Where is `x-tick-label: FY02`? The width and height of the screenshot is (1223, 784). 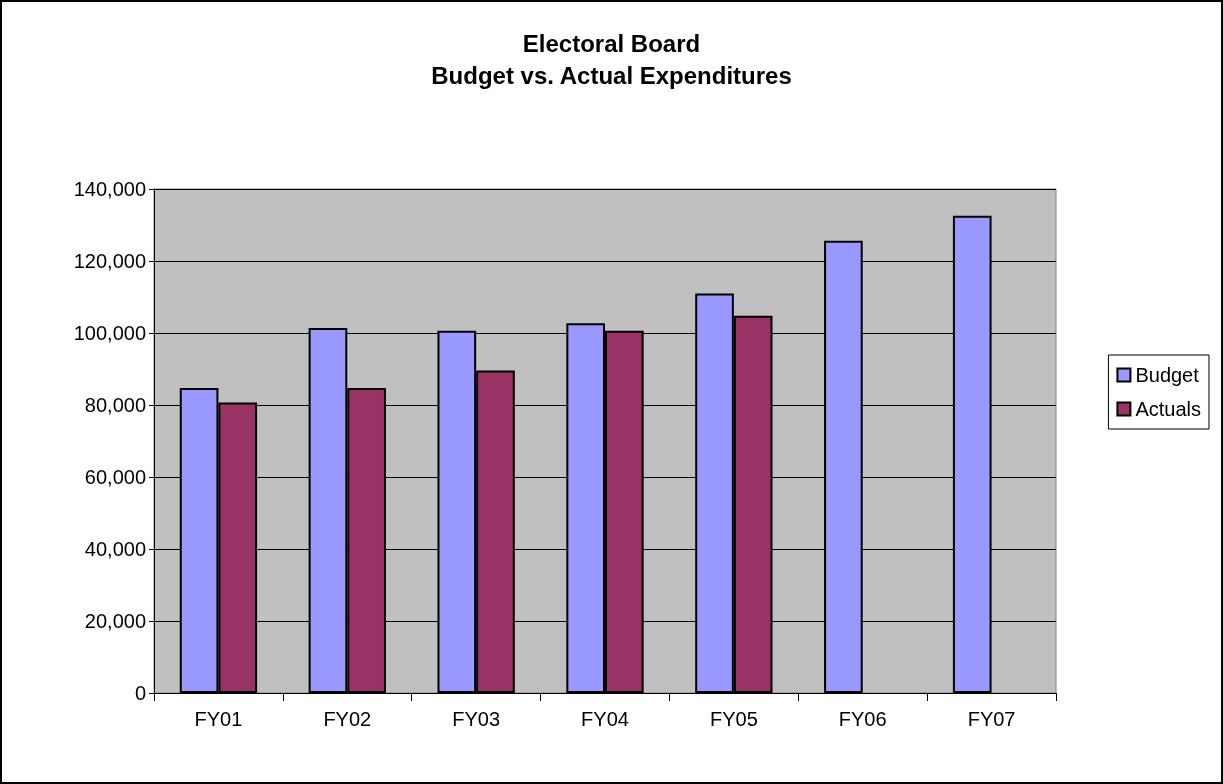 x-tick-label: FY02 is located at coordinates (347, 719).